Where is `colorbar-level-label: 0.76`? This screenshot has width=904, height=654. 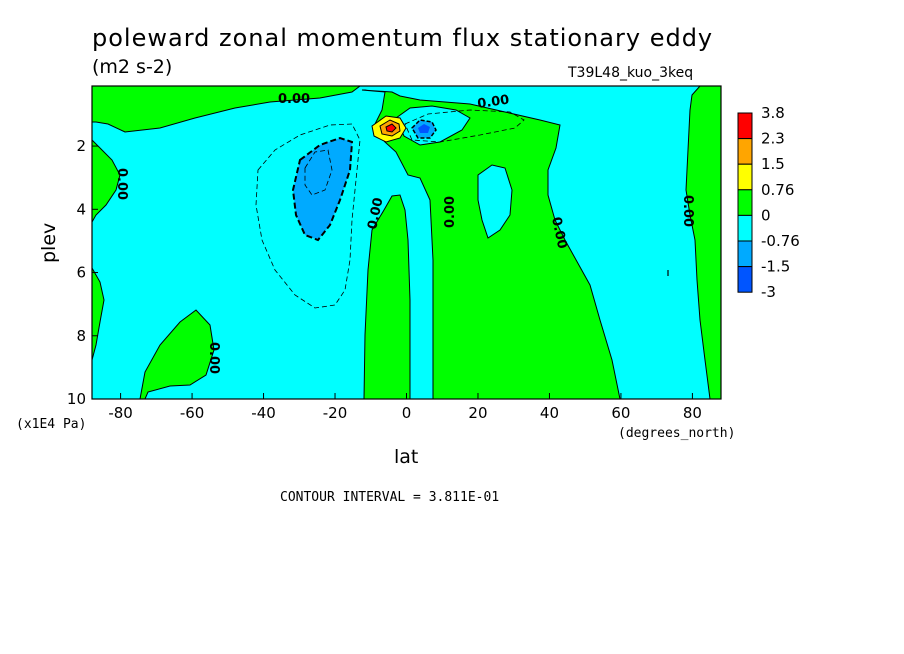
colorbar-level-label: 0.76 is located at coordinates (777, 190).